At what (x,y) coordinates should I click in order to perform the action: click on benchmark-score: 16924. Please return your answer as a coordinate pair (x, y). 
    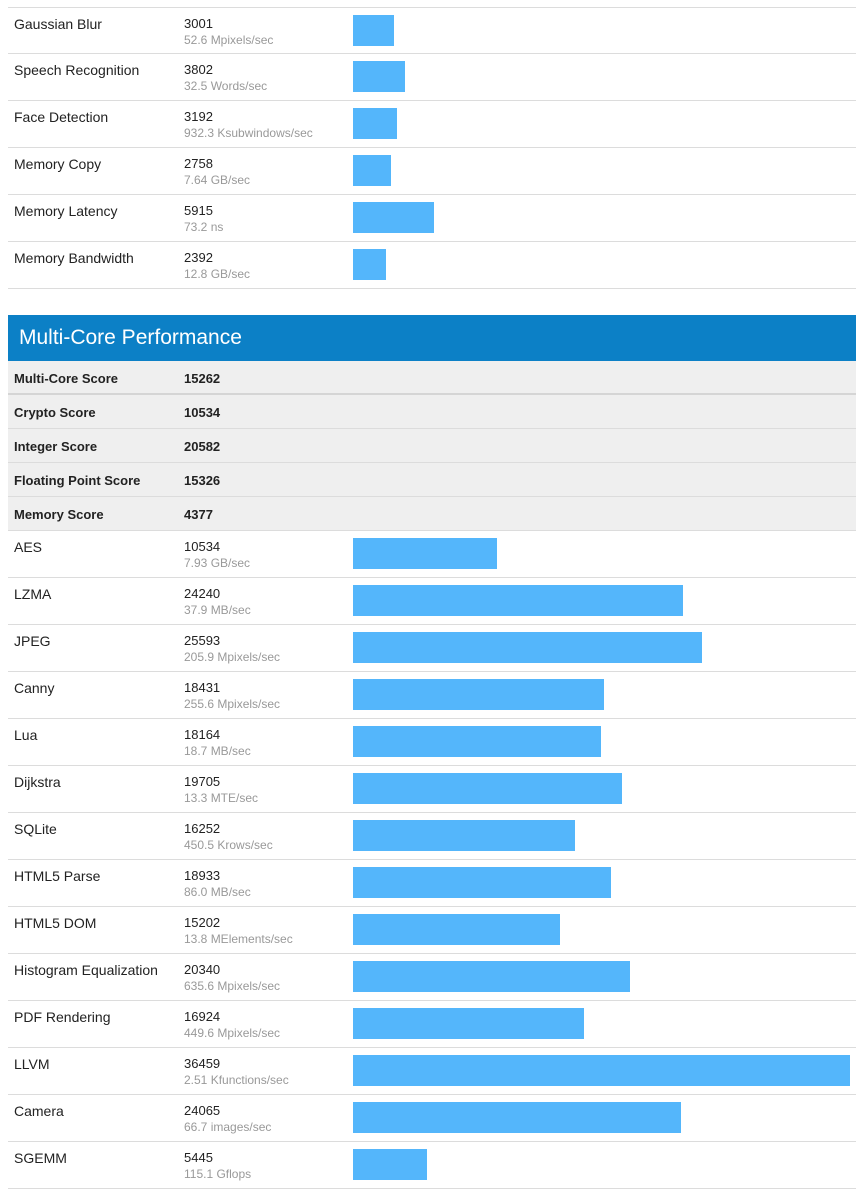
    Looking at the image, I should click on (202, 1016).